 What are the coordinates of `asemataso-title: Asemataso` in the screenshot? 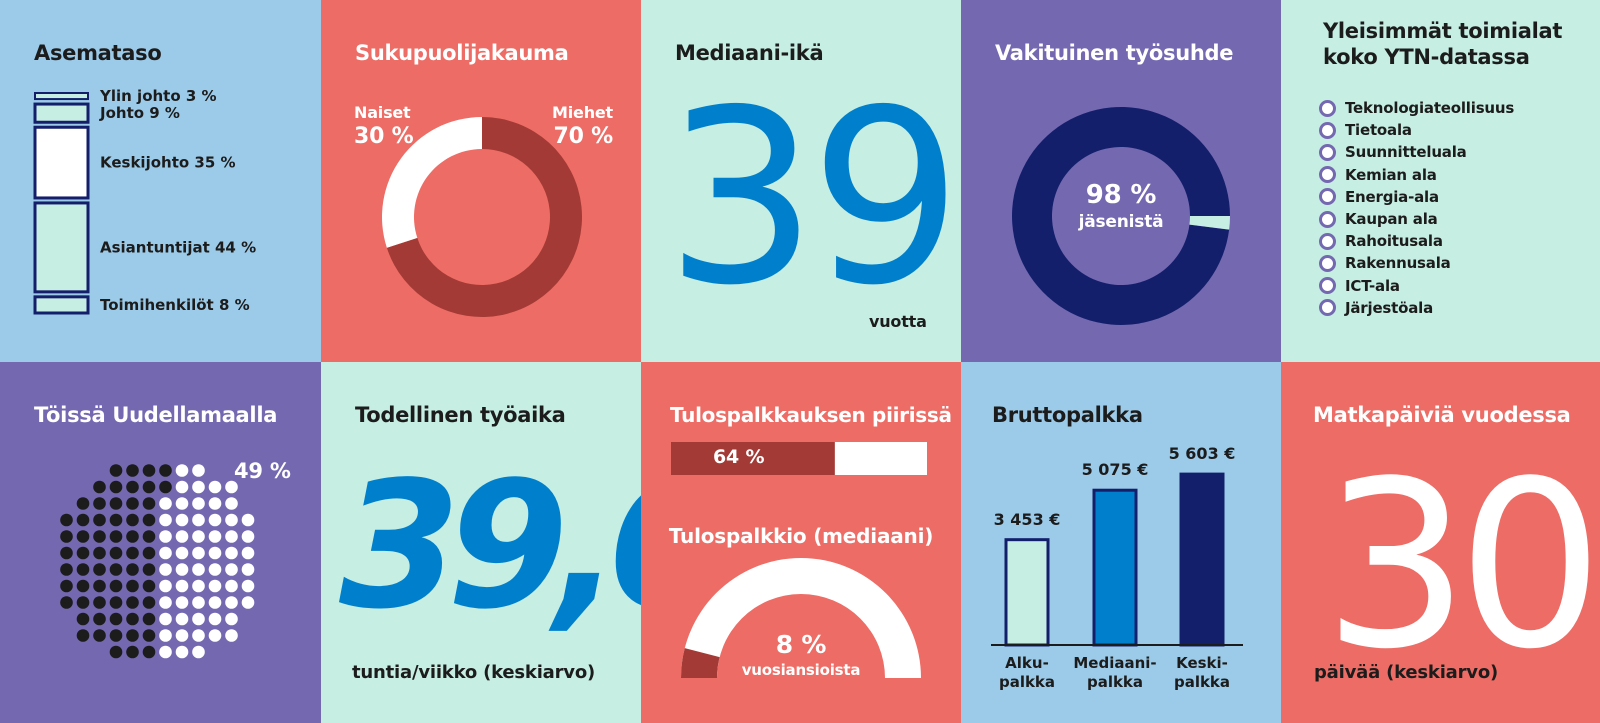 It's located at (98, 53).